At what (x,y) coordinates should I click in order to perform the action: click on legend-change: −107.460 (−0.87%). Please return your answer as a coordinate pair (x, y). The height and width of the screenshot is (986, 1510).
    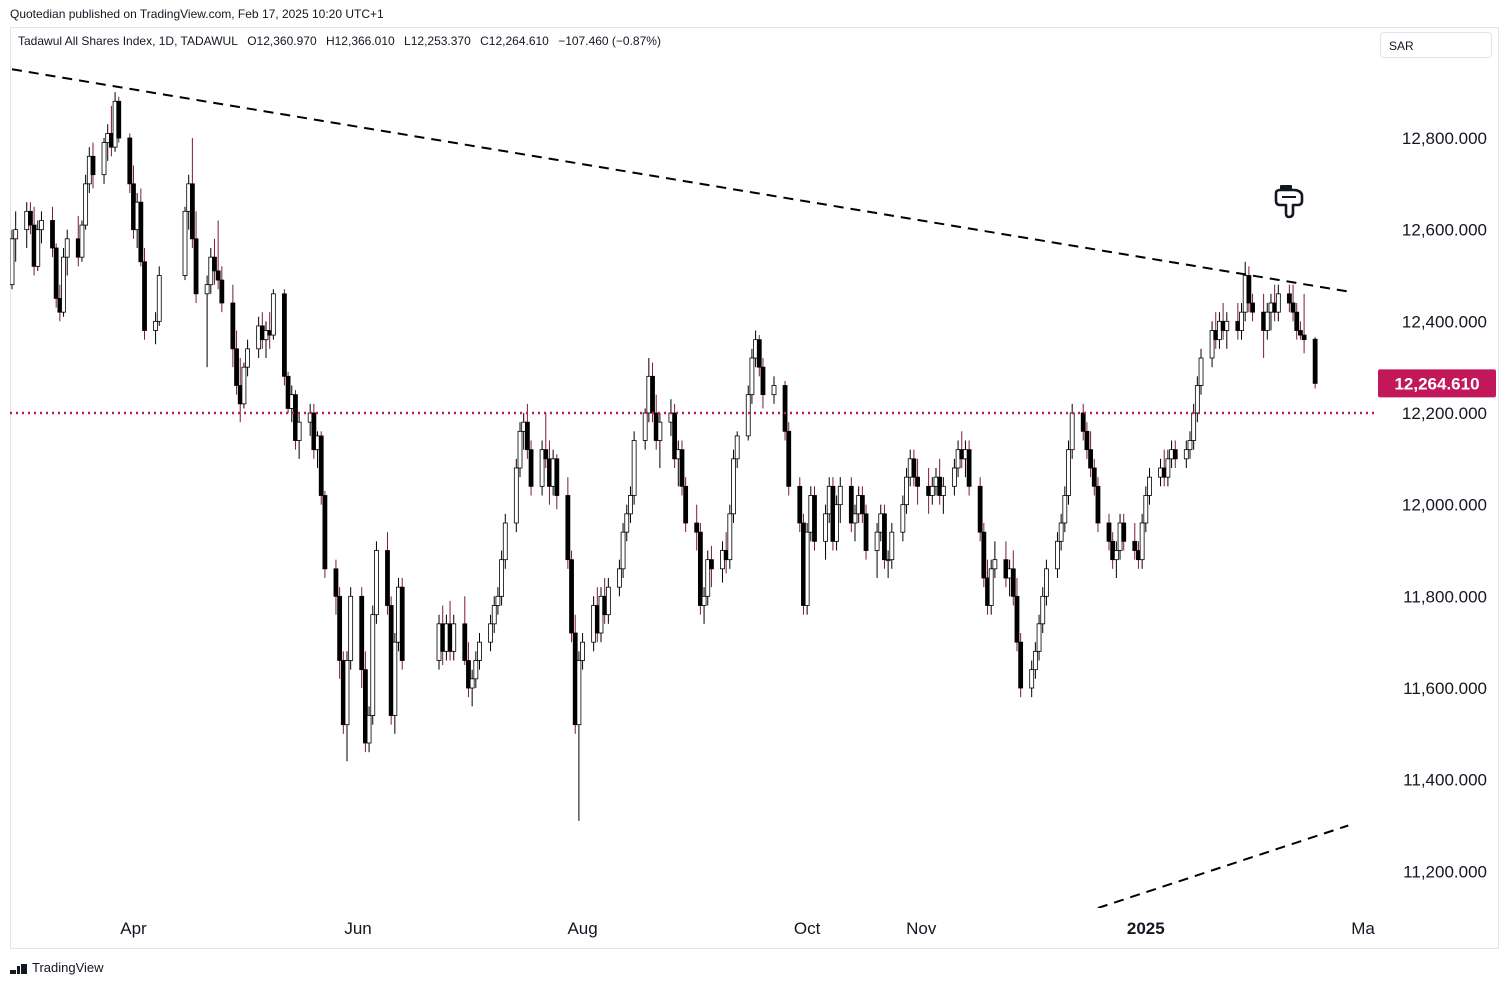
    Looking at the image, I should click on (609, 41).